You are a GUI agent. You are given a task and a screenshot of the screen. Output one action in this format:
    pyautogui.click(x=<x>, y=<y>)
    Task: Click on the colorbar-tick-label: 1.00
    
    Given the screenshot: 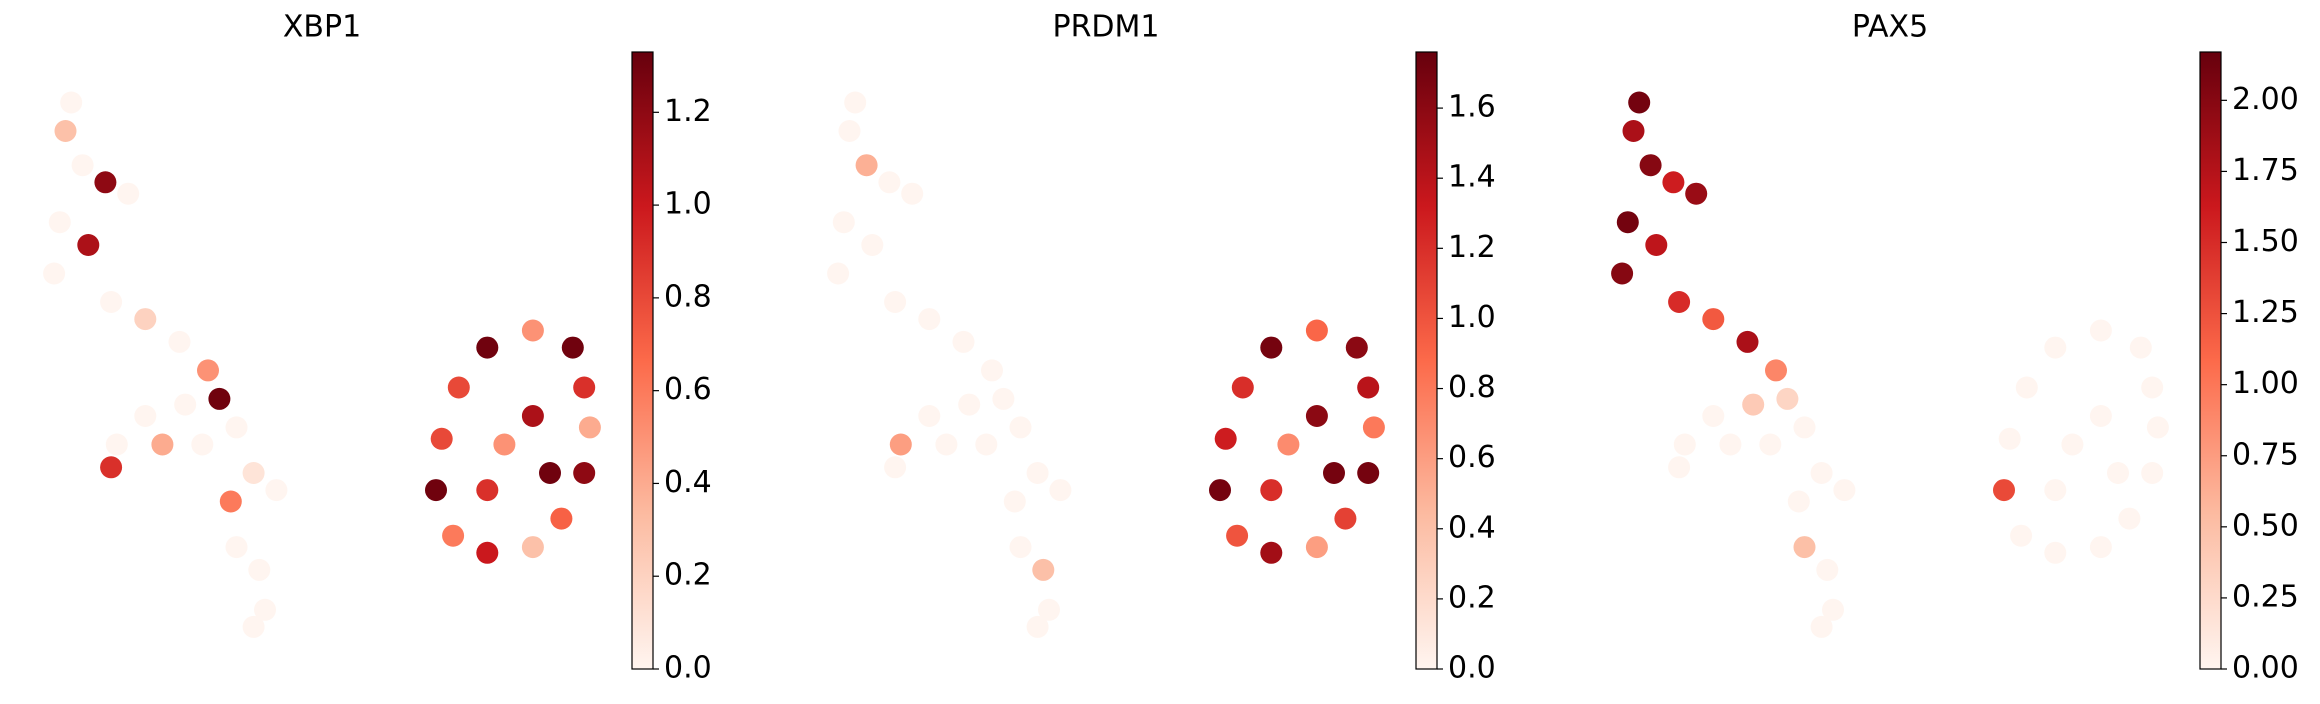 What is the action you would take?
    pyautogui.click(x=2265, y=383)
    